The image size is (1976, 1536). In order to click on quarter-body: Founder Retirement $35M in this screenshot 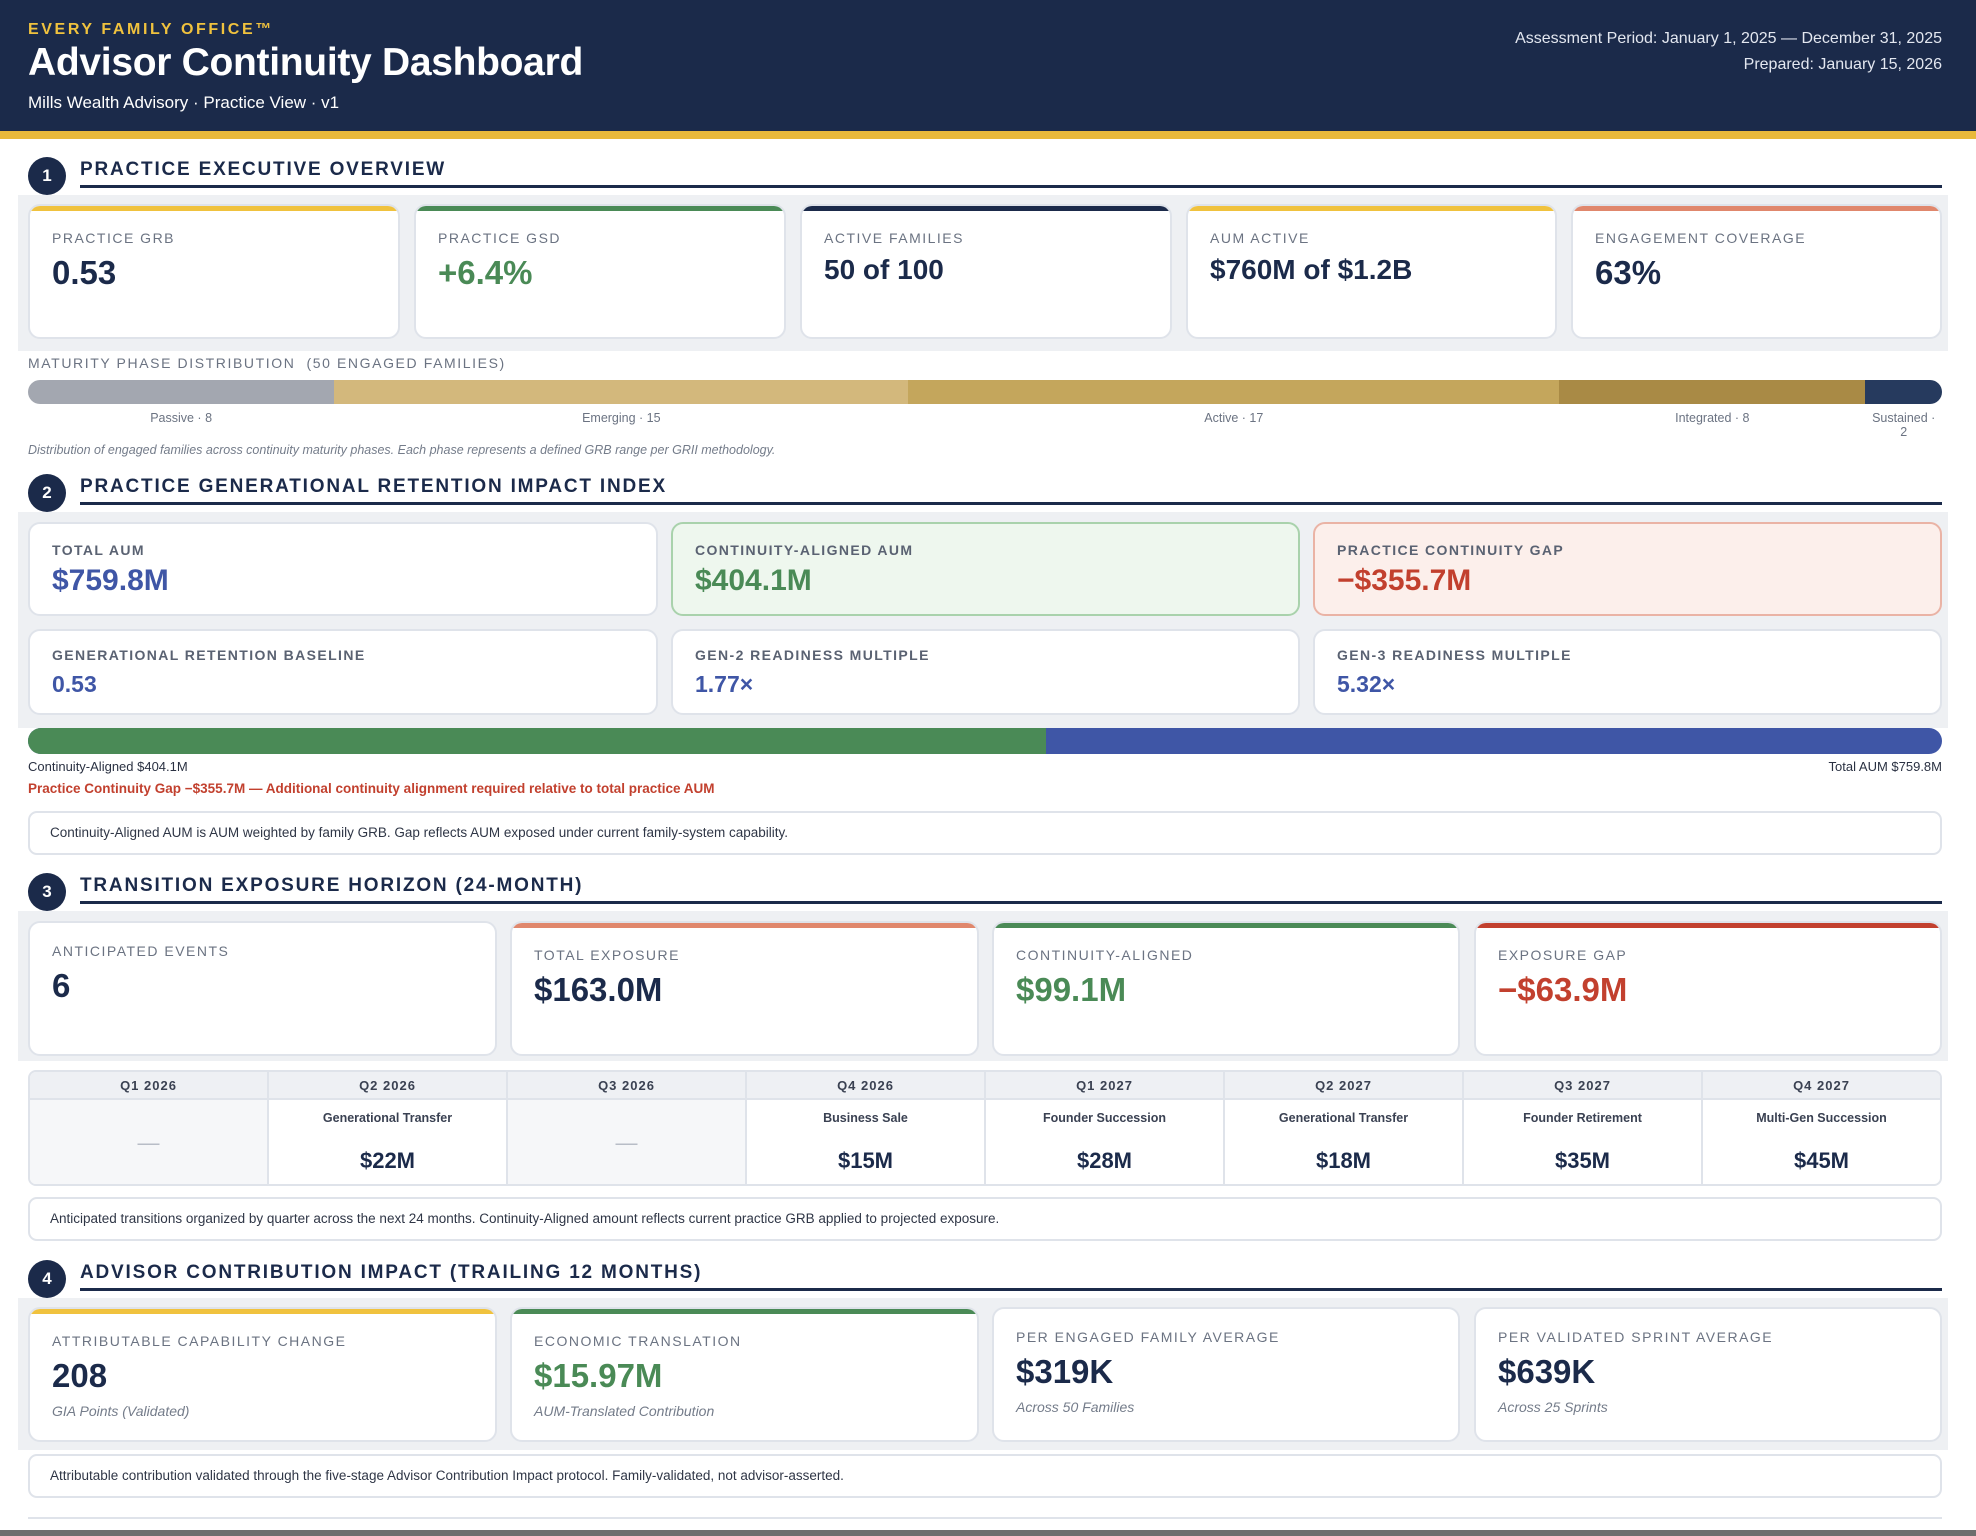, I will do `click(1582, 1142)`.